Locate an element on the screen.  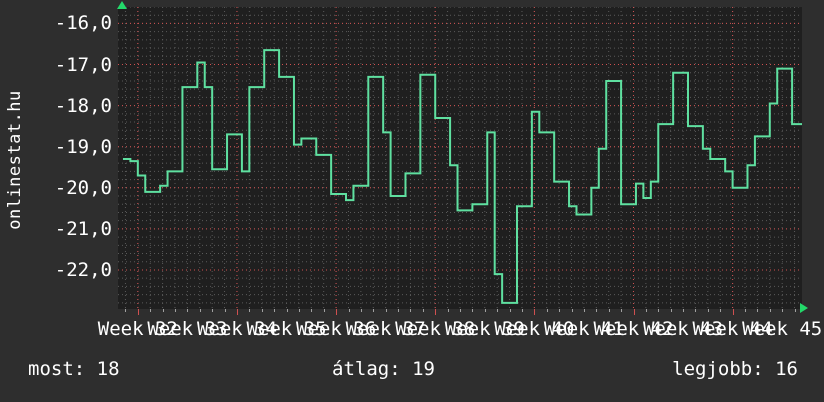
vertical-axis-title-text: onlinestat.hu is located at coordinates (15, 160).